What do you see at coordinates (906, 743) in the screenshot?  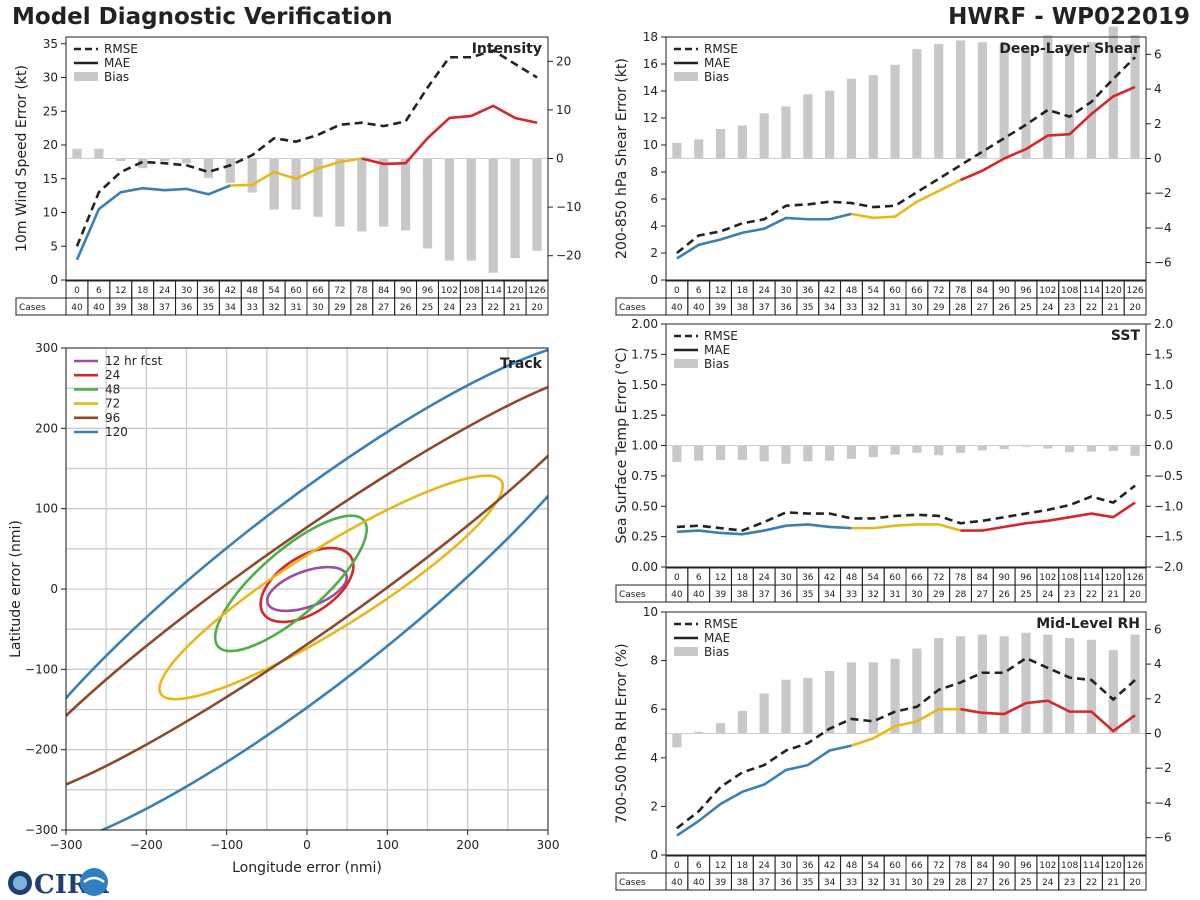 I see `rmse-line` at bounding box center [906, 743].